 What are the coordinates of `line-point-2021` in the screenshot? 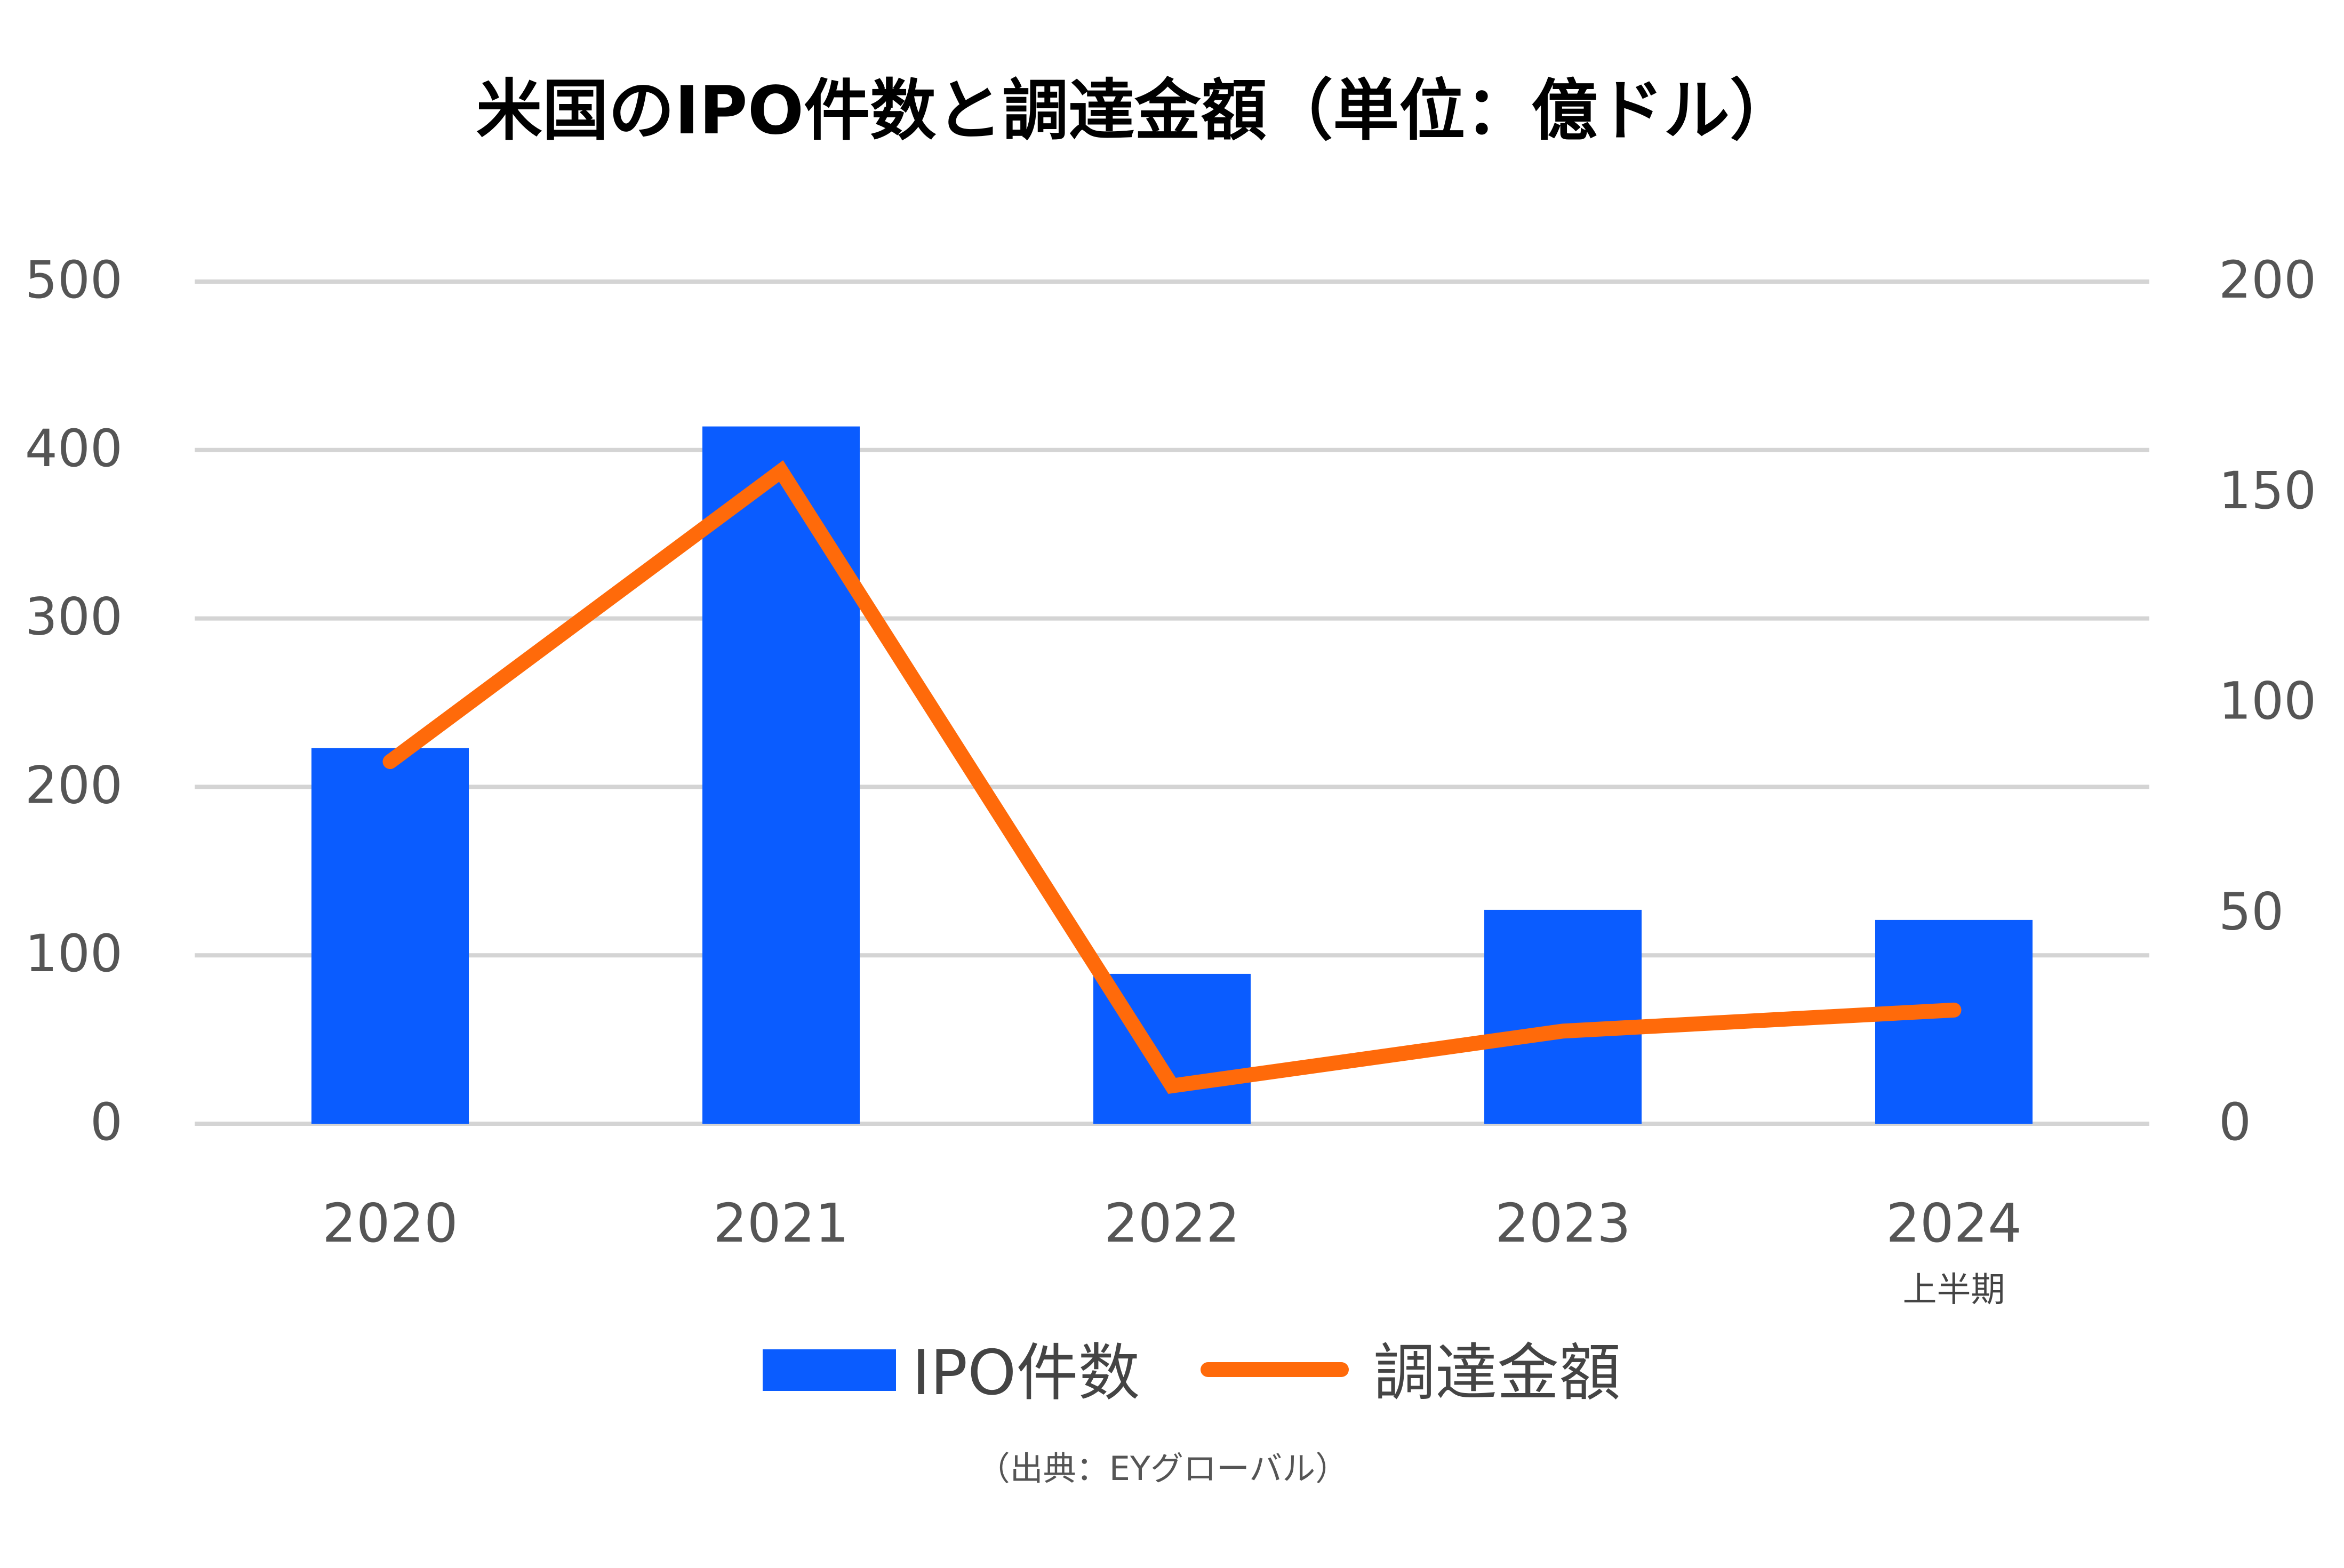 It's located at (781, 471).